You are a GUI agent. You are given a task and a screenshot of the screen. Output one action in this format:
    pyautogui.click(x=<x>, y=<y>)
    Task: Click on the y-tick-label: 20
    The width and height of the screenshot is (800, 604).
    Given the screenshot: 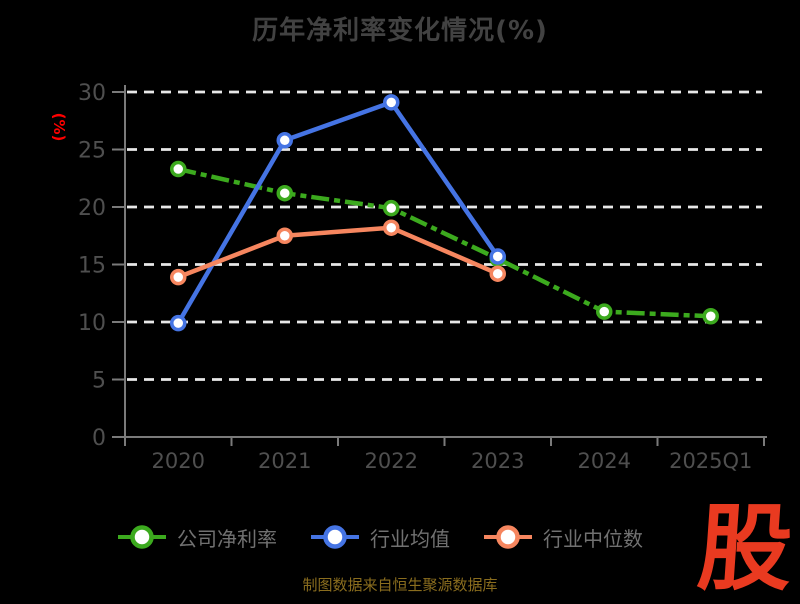 What is the action you would take?
    pyautogui.click(x=92, y=208)
    